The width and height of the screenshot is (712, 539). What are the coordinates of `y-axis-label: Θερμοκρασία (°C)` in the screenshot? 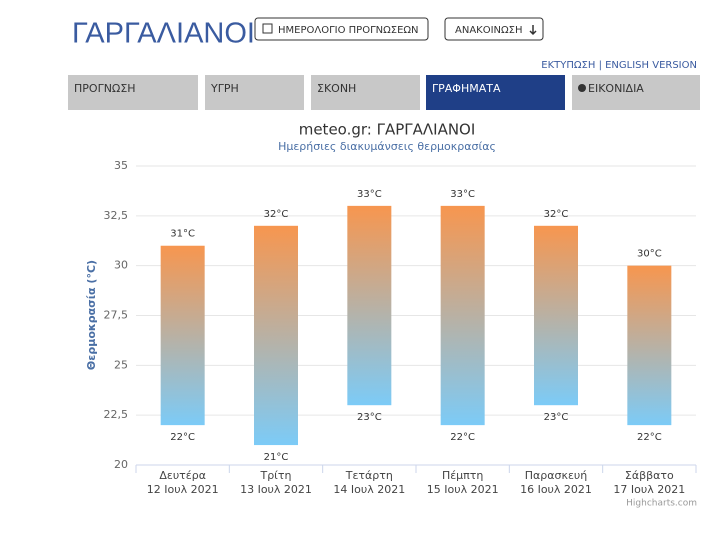 It's located at (91, 315).